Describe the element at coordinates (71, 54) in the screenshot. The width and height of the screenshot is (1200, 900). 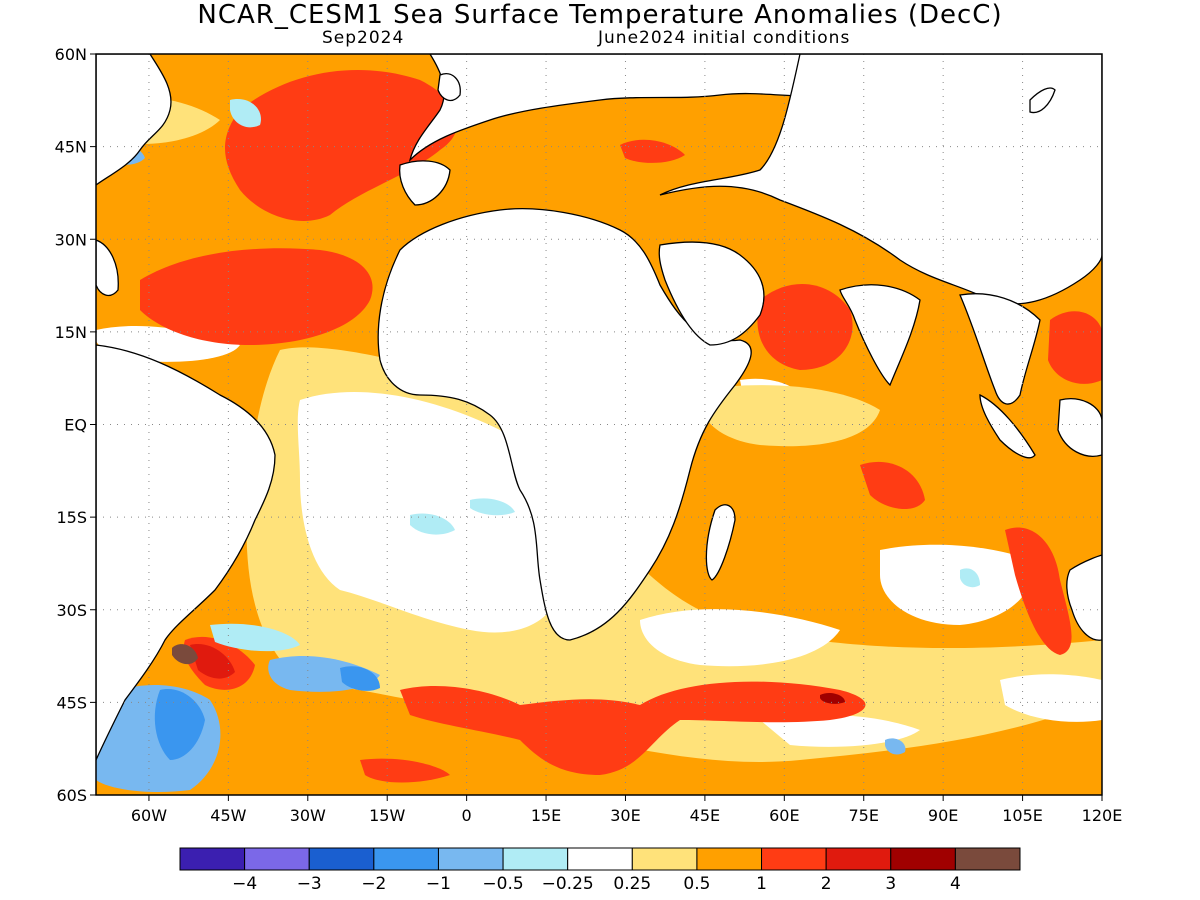
I see `lat-tick-label: 60N` at that location.